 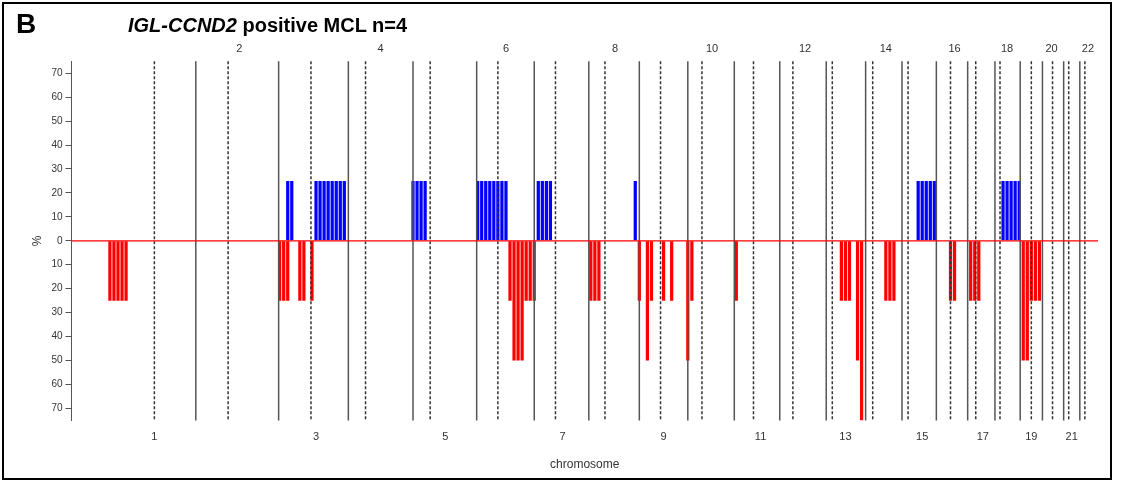 What do you see at coordinates (845, 436) in the screenshot?
I see `x-tick-label: 13` at bounding box center [845, 436].